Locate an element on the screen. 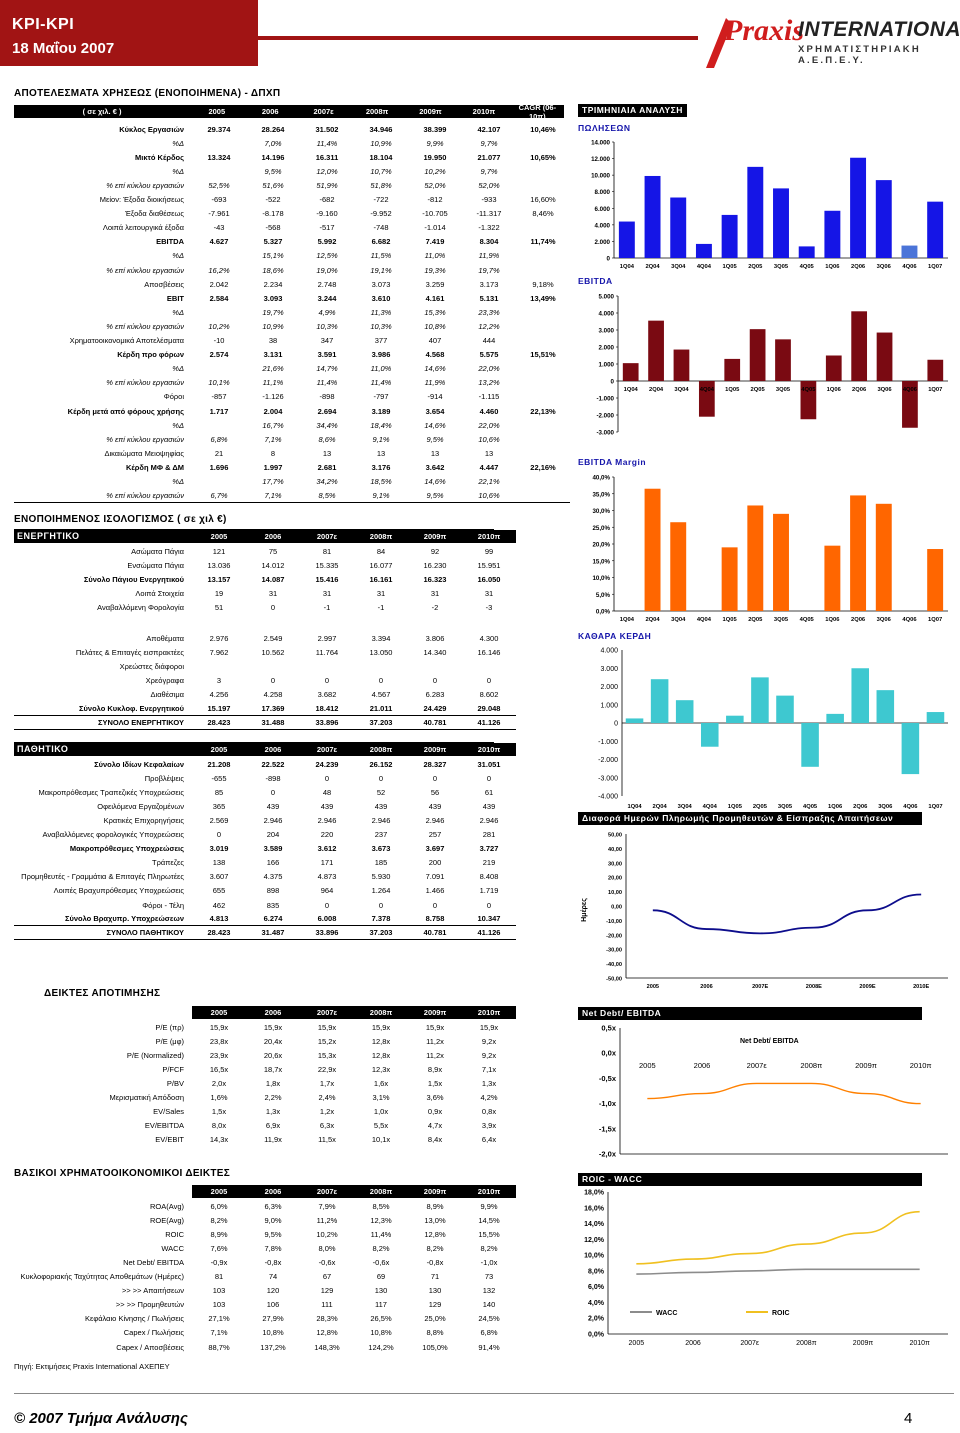 The width and height of the screenshot is (960, 1433). row-value: 18,4% is located at coordinates (381, 425).